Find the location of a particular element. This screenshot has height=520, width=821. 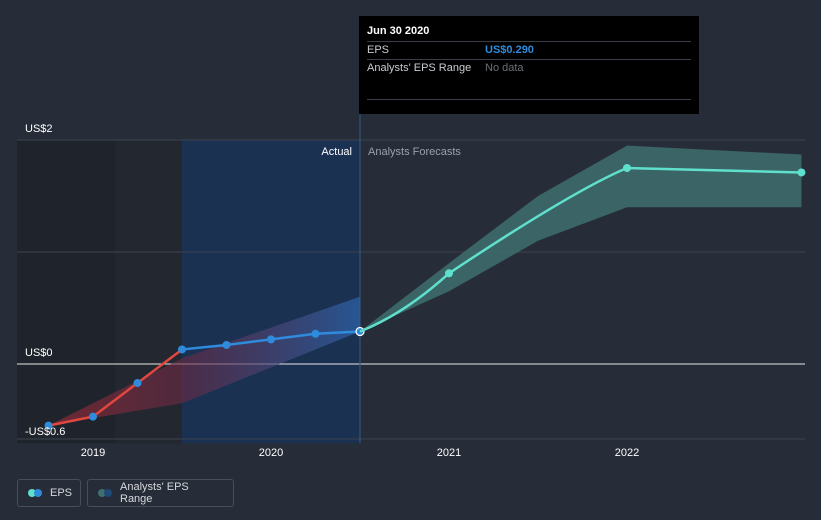

y-tick-label: -US$0.6 is located at coordinates (45, 432).